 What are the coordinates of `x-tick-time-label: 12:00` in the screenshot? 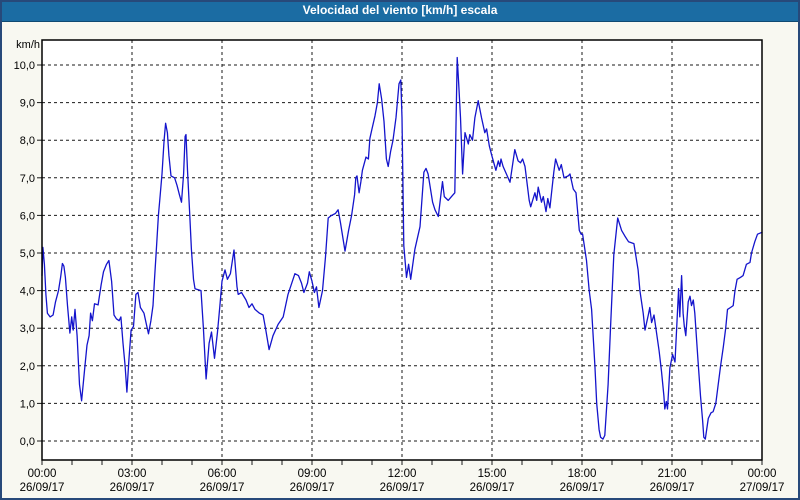 It's located at (402, 474).